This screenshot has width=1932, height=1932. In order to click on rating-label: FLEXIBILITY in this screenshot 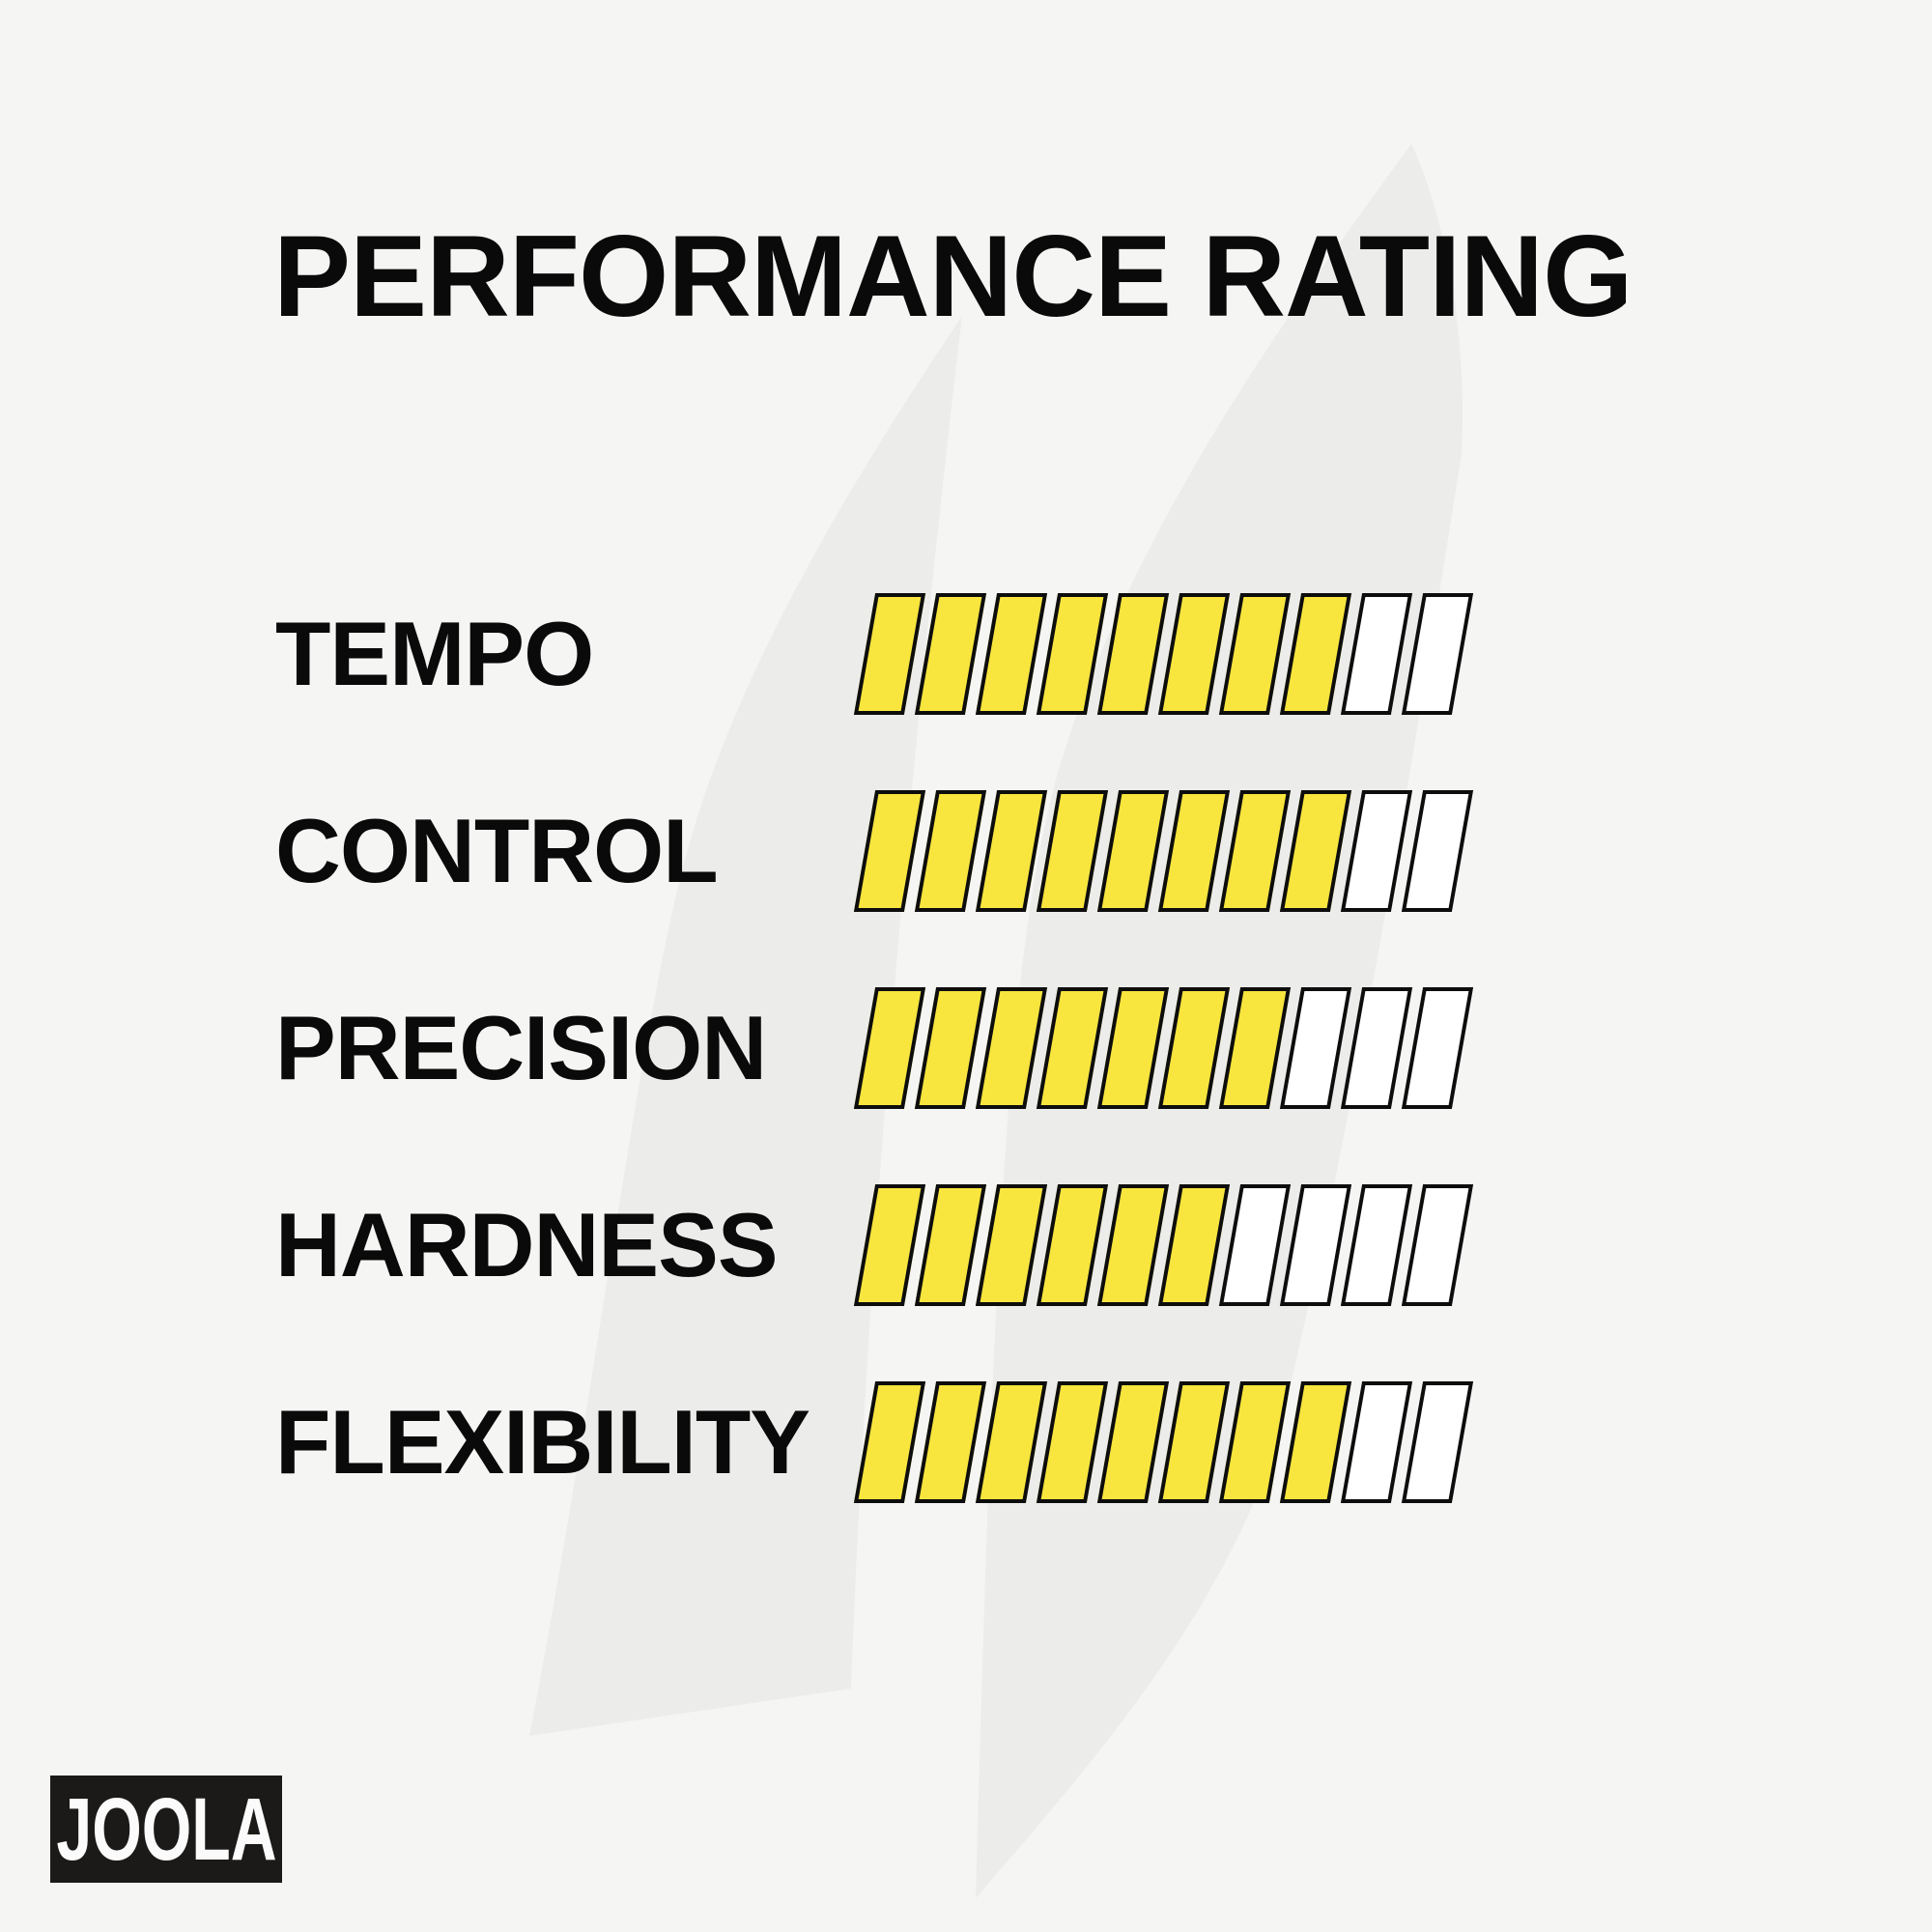, I will do `click(542, 1441)`.